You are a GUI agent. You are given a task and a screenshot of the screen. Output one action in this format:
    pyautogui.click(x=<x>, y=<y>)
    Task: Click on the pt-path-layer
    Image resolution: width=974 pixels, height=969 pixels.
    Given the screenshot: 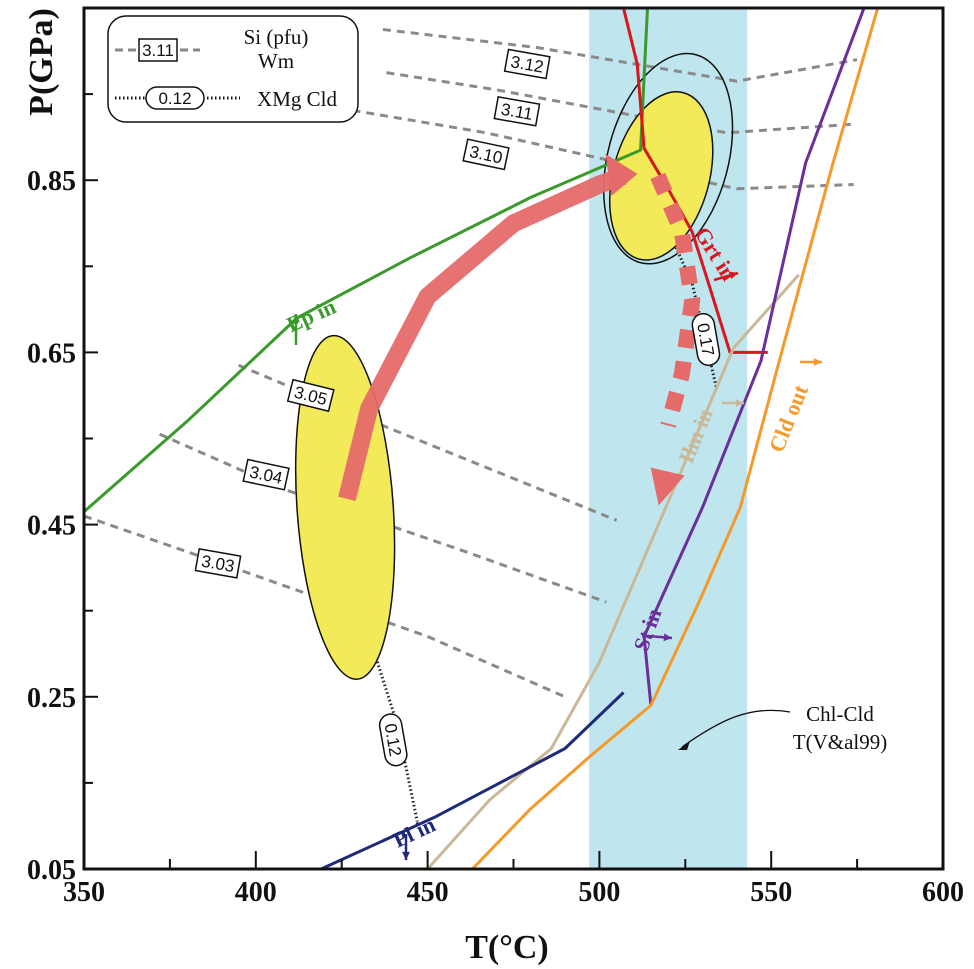 What is the action you would take?
    pyautogui.click(x=519, y=329)
    